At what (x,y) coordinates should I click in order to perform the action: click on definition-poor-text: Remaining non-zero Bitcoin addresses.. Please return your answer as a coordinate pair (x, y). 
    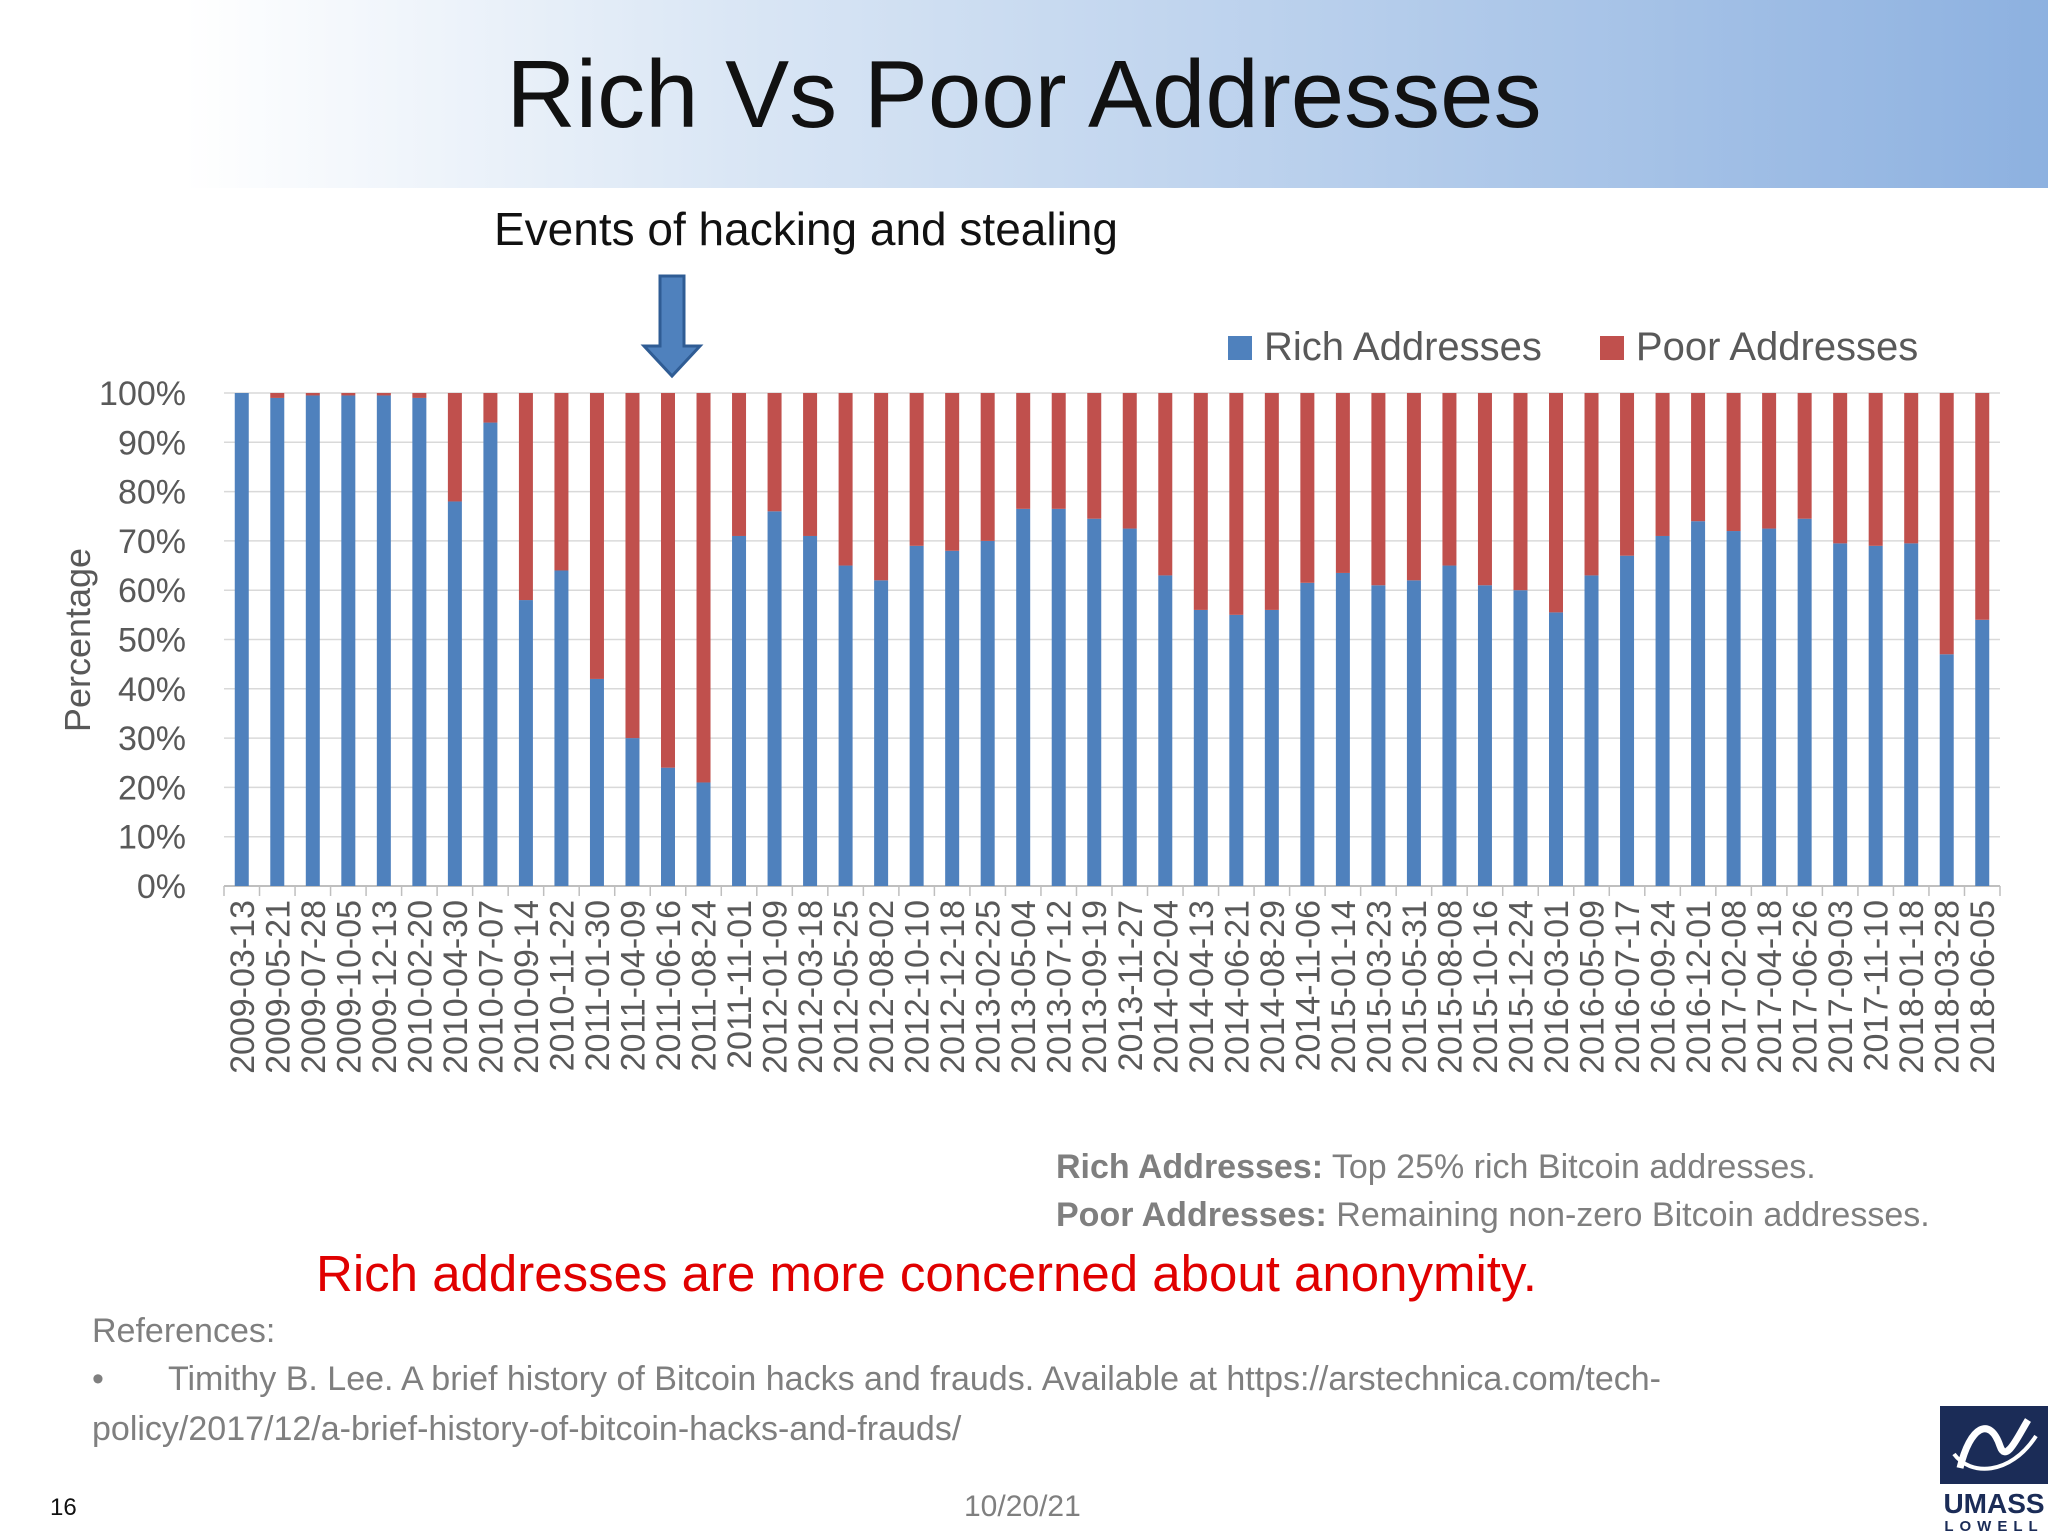
    Looking at the image, I should click on (1628, 1215).